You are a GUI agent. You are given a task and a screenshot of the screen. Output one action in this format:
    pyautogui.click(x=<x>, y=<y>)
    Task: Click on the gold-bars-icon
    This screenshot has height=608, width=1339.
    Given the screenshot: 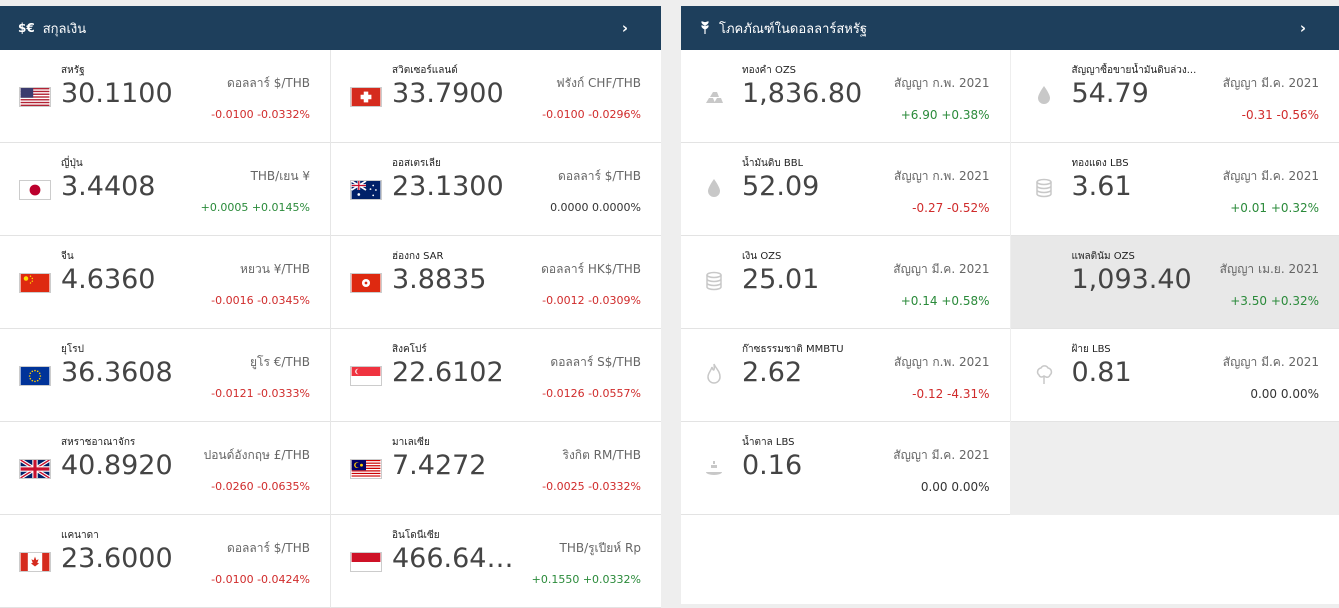 What is the action you would take?
    pyautogui.click(x=714, y=95)
    